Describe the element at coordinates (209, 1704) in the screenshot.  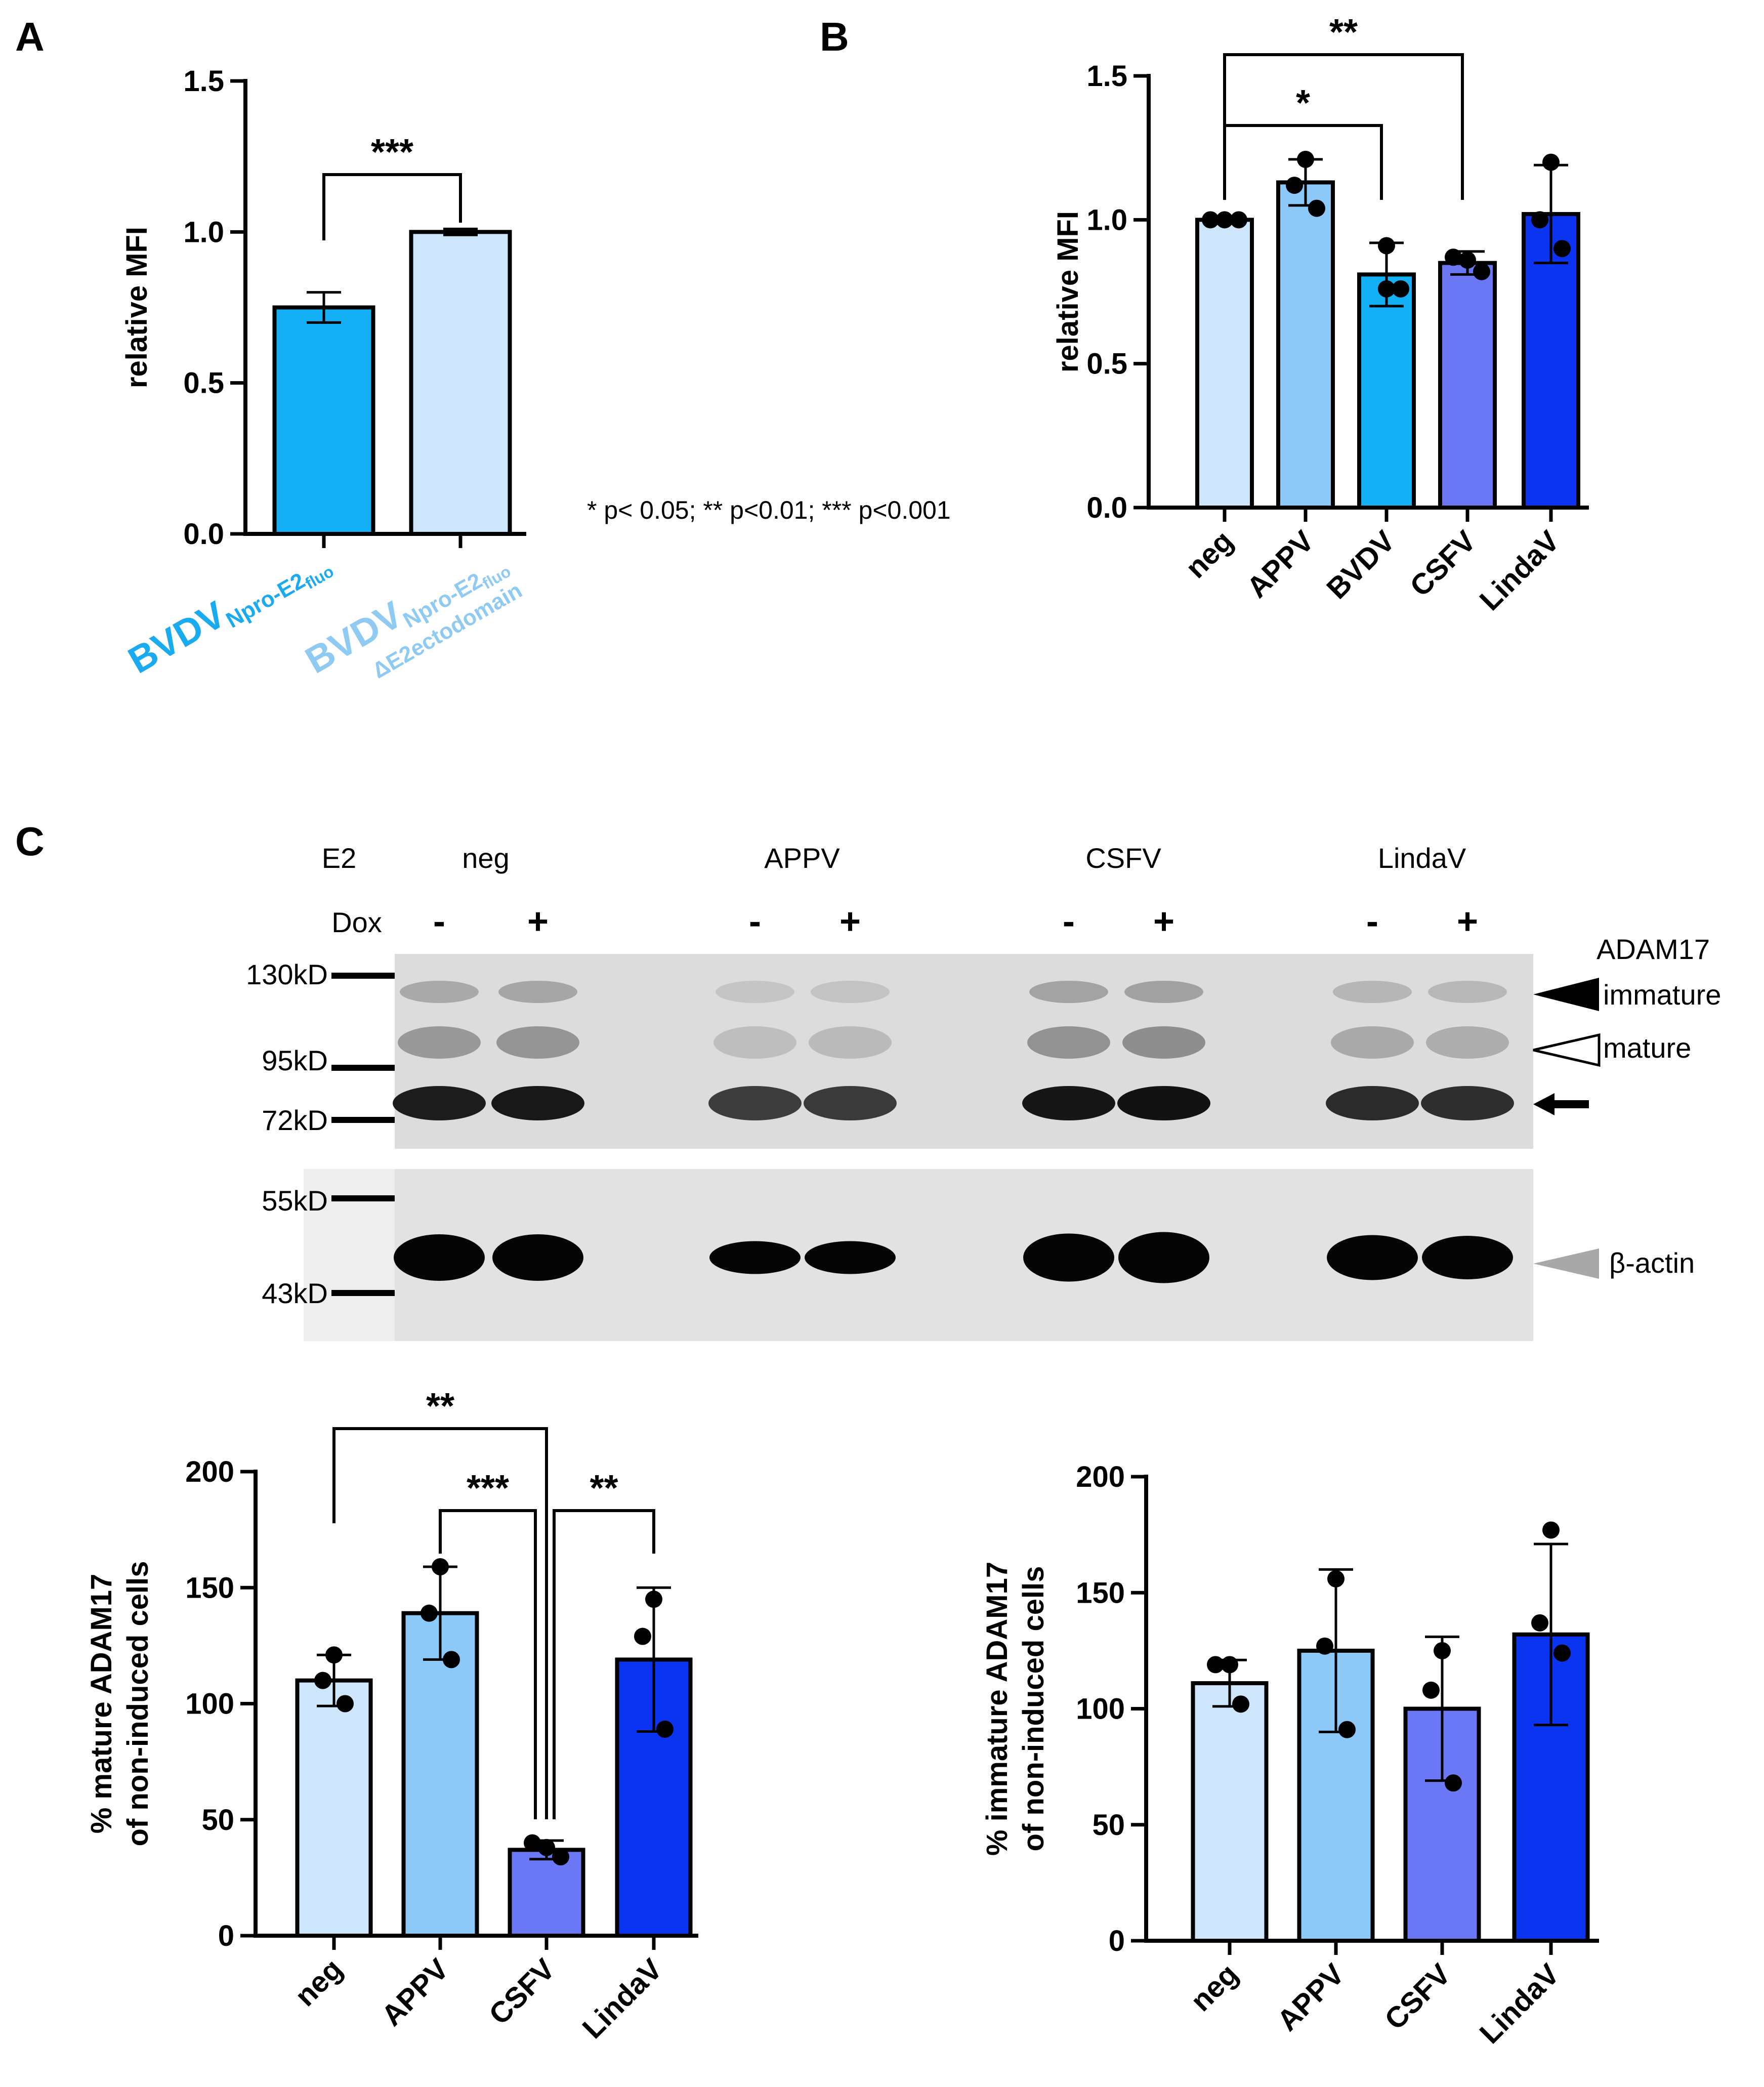
I see `y-tick-label: 100` at that location.